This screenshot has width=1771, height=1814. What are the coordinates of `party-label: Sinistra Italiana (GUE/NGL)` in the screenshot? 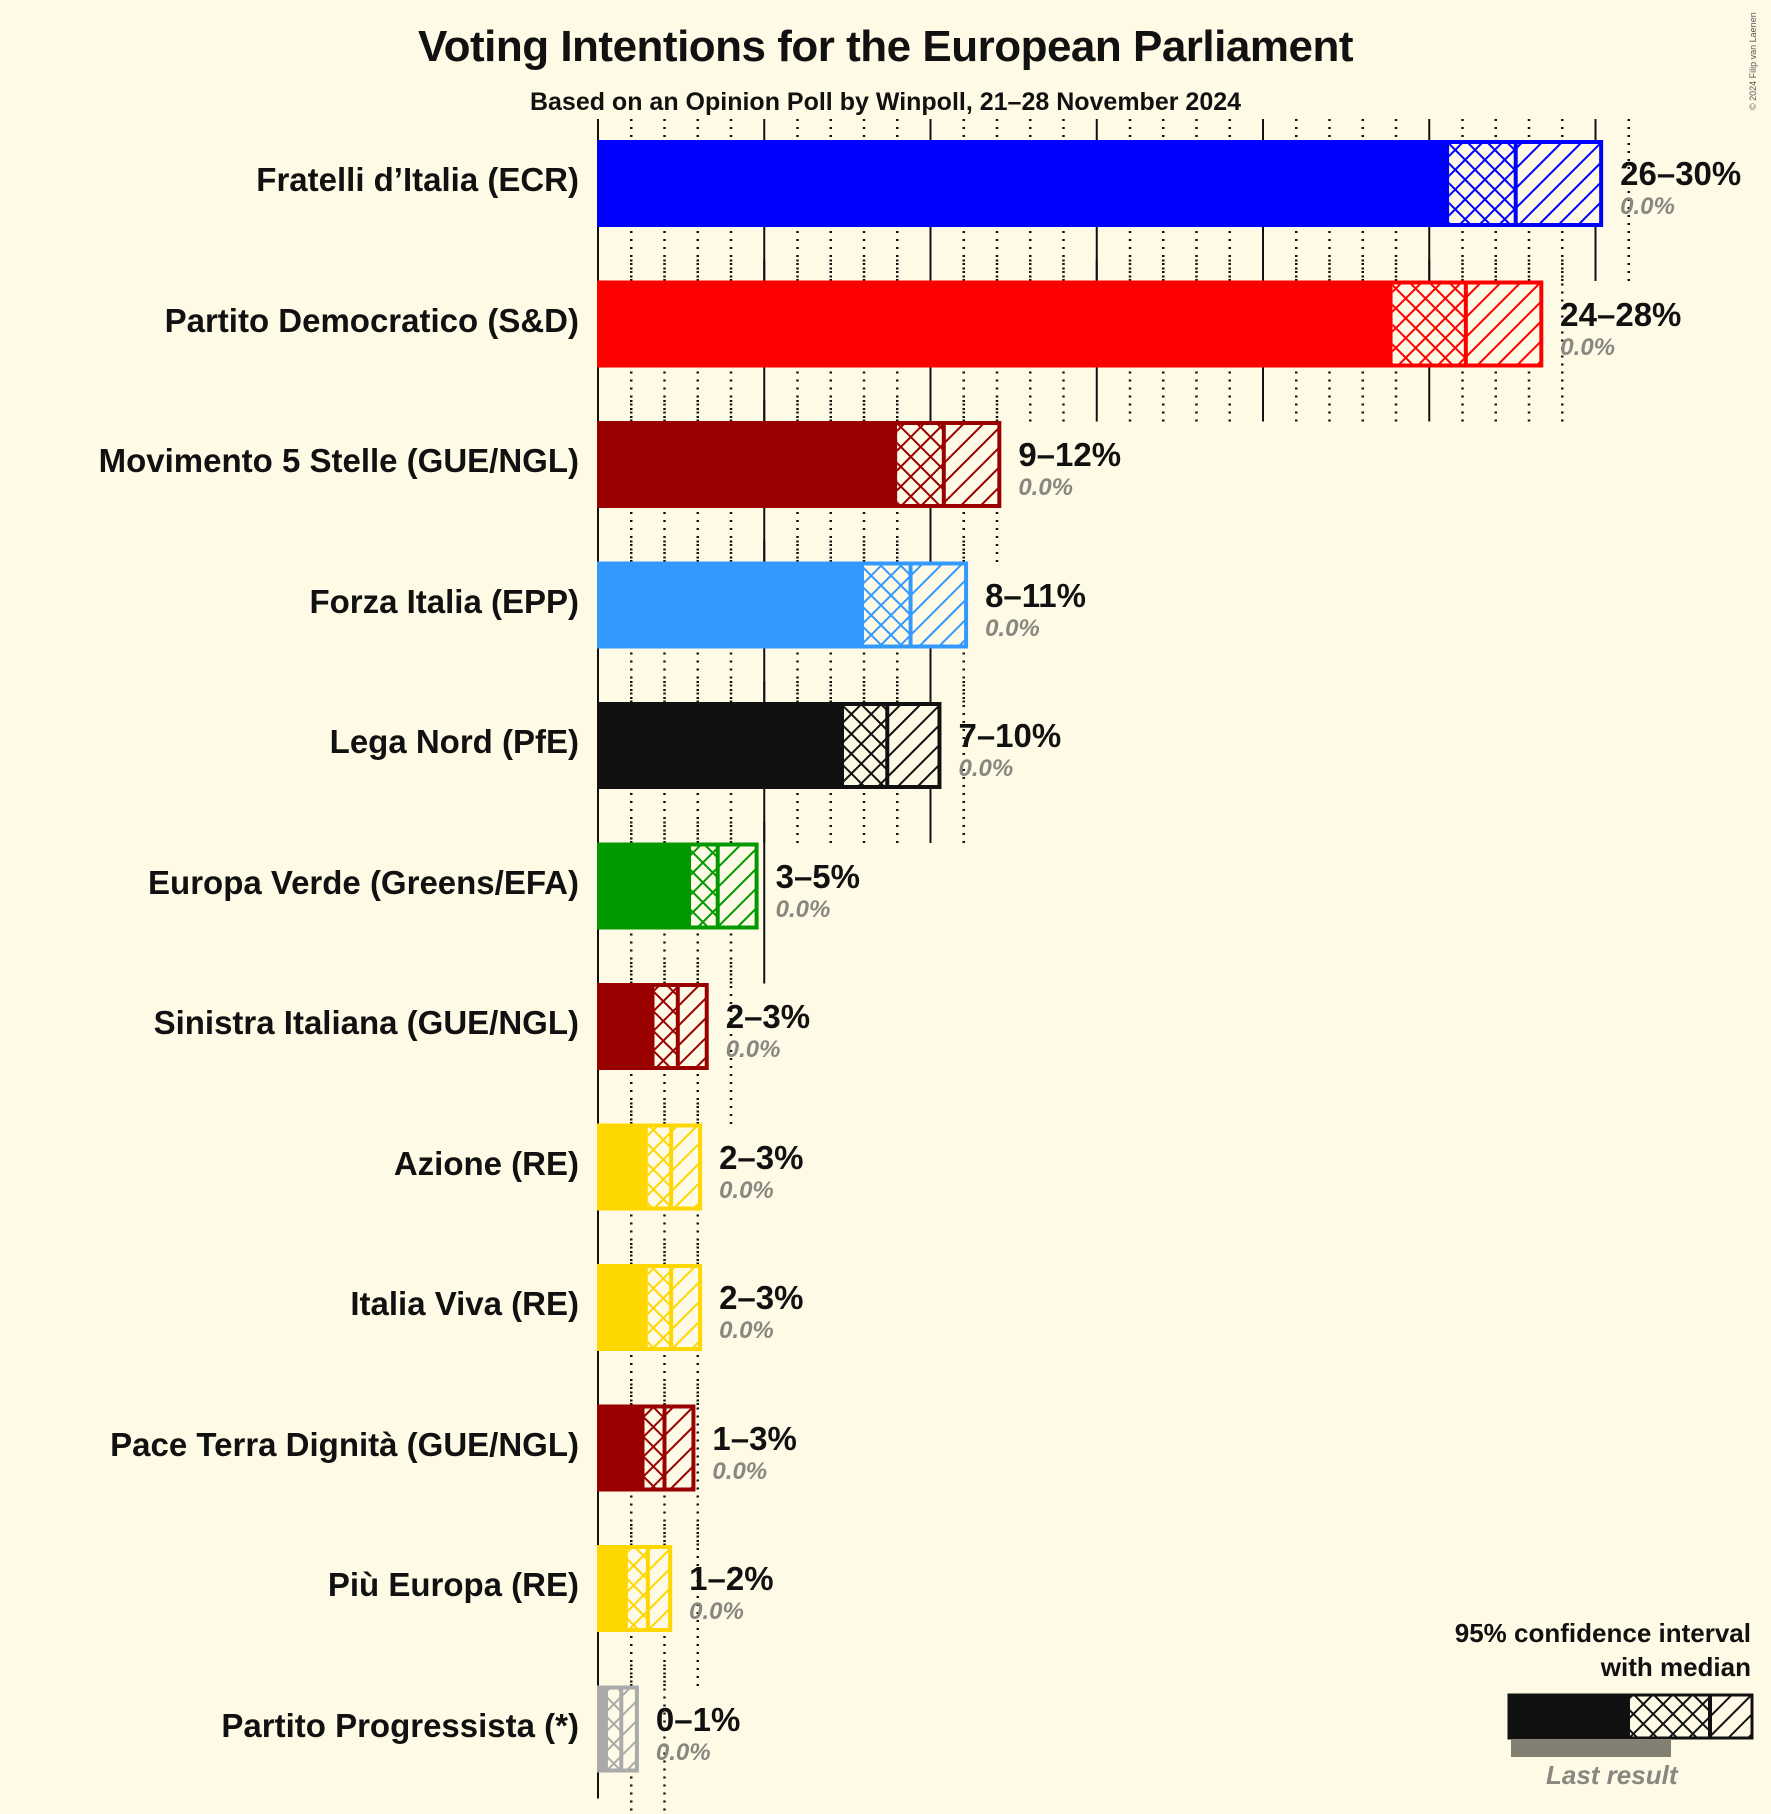 It's located at (366, 1022).